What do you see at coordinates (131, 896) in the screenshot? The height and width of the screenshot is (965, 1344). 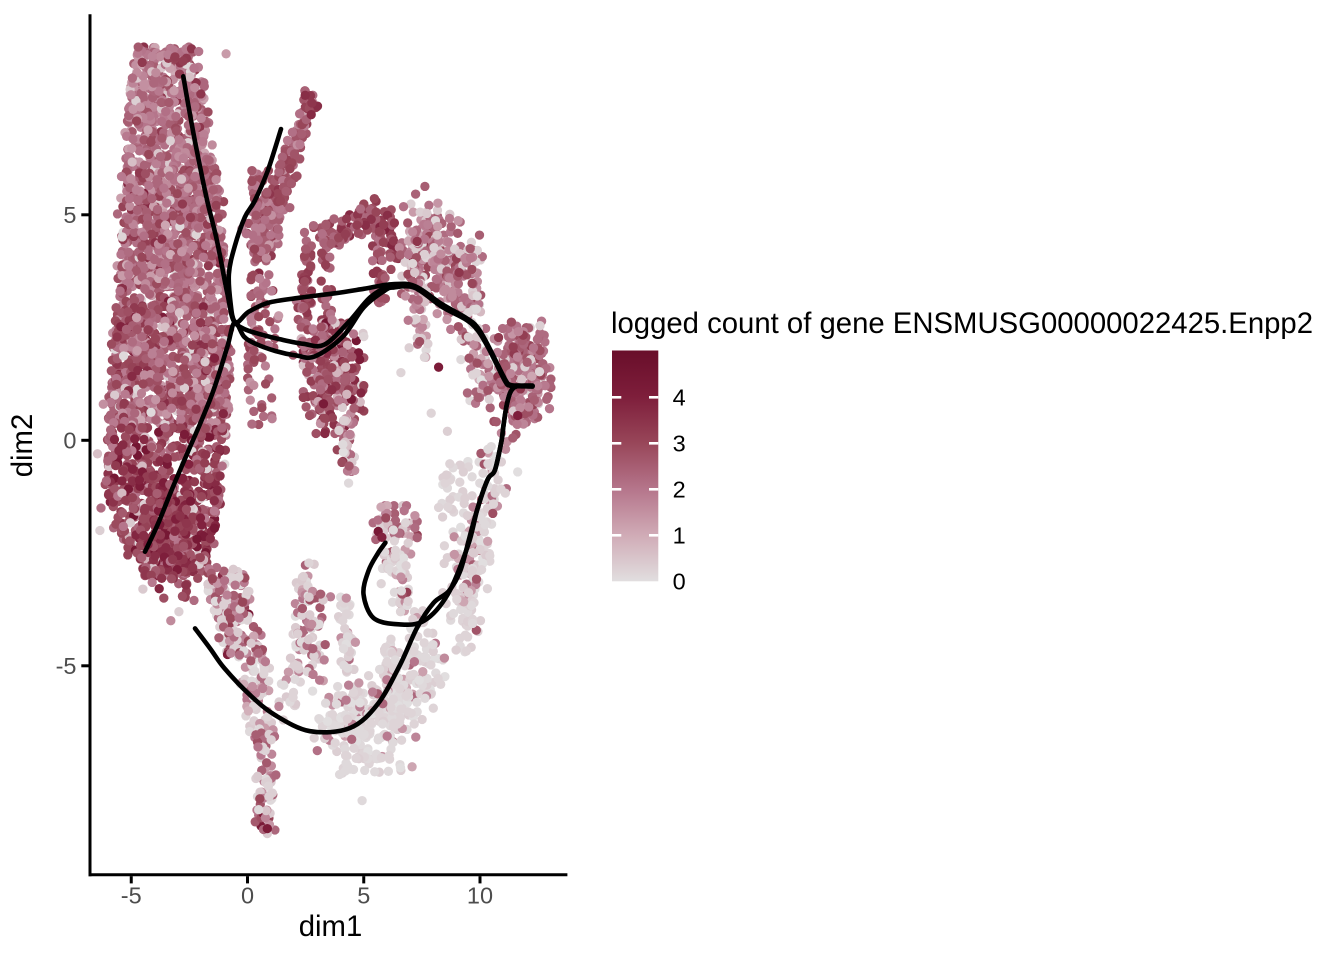 I see `x-tick-label: -5` at bounding box center [131, 896].